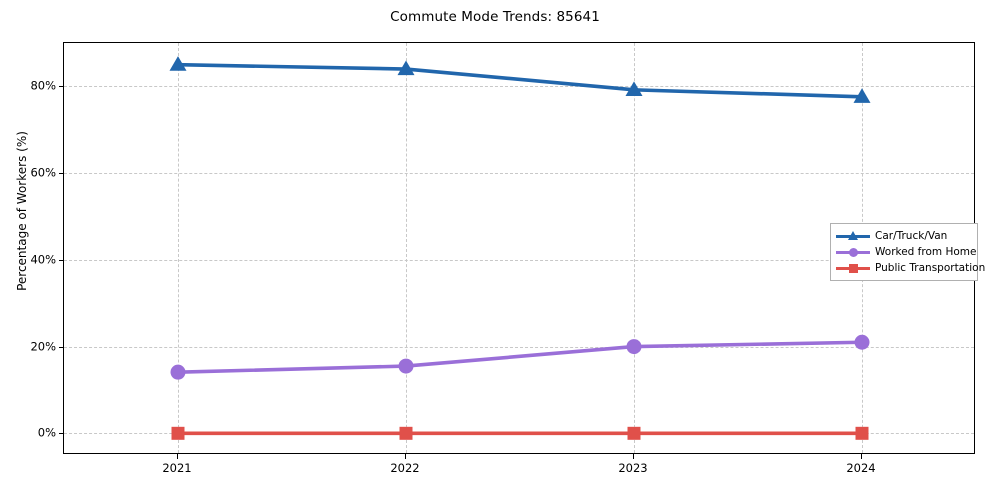 This screenshot has width=990, height=490. Describe the element at coordinates (633, 468) in the screenshot. I see `x-tick-label: 2023` at that location.